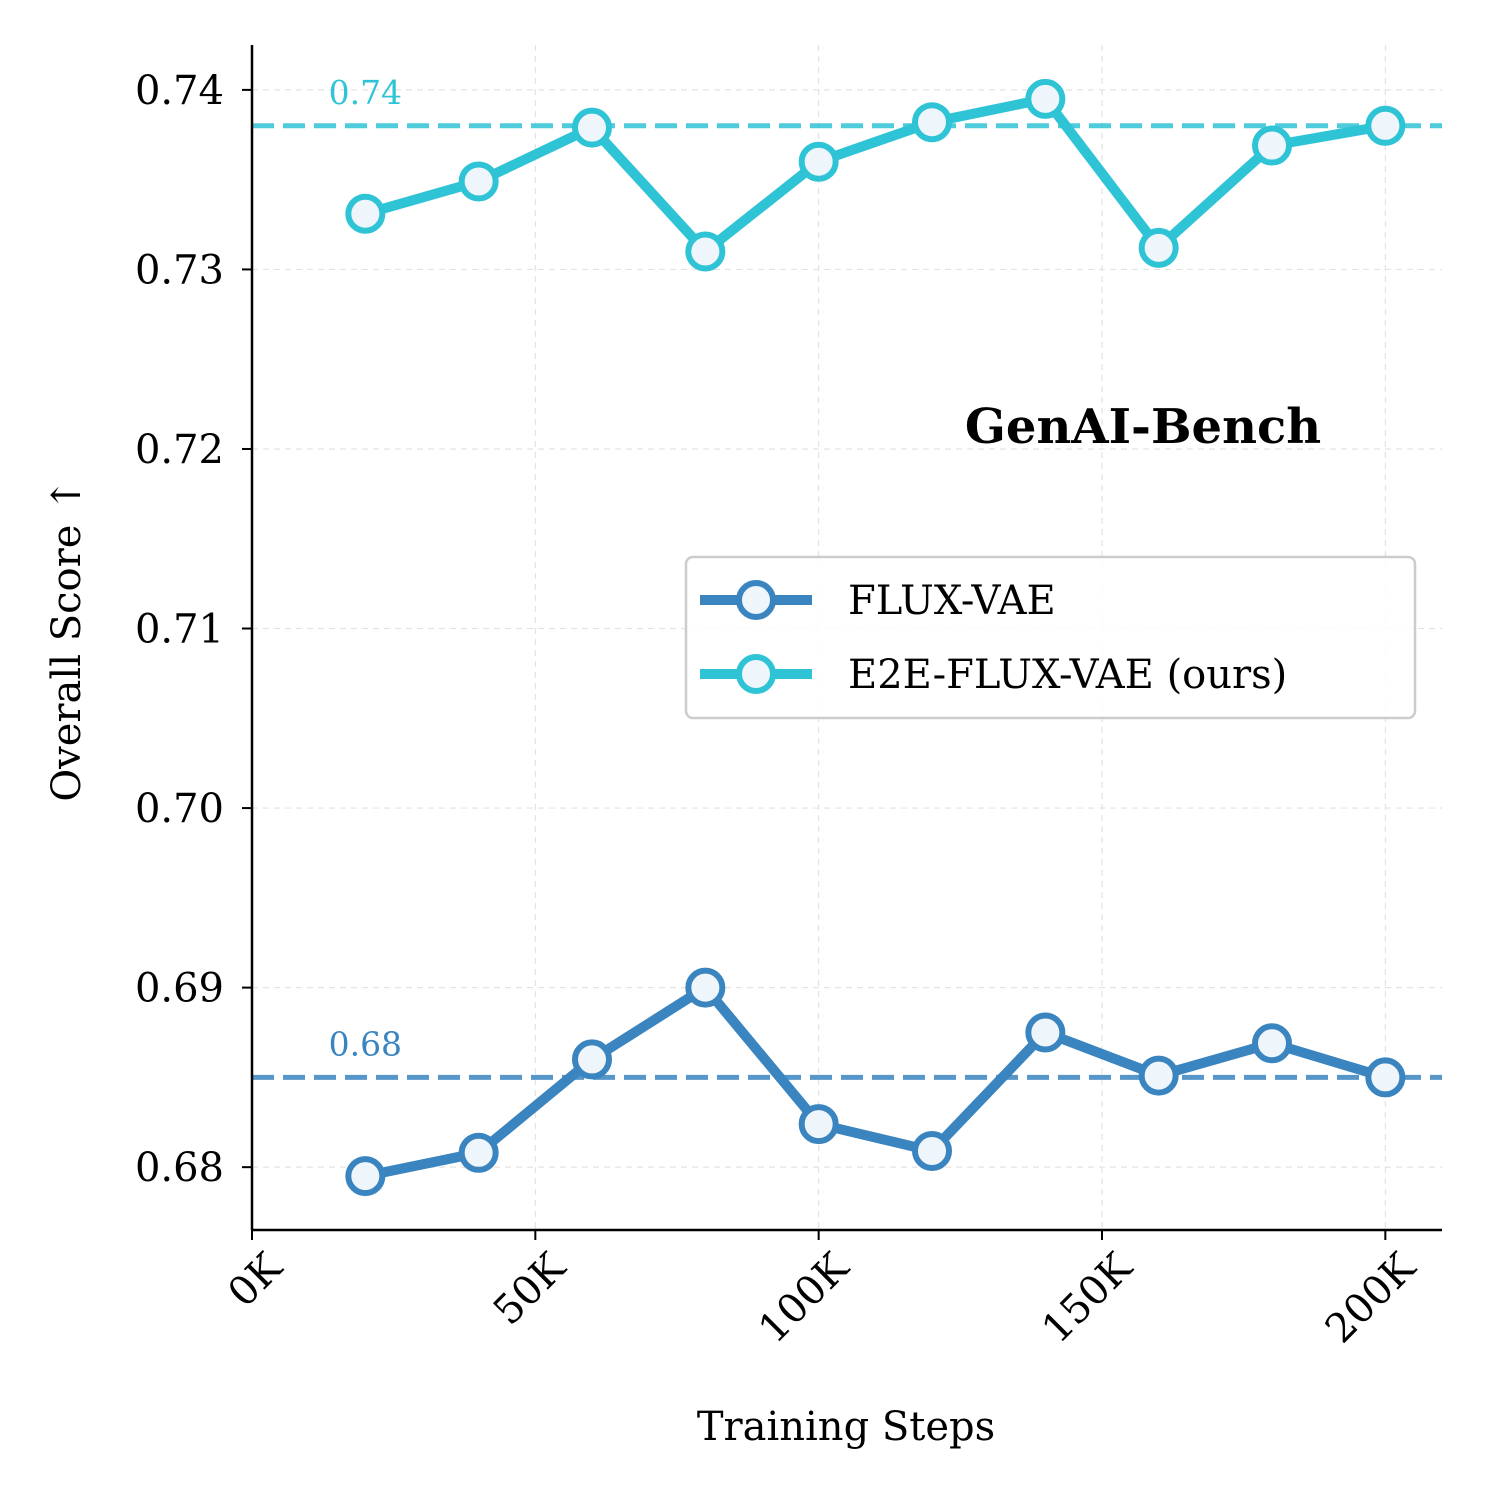  Describe the element at coordinates (179, 989) in the screenshot. I see `y-tick-label: 0.69` at that location.